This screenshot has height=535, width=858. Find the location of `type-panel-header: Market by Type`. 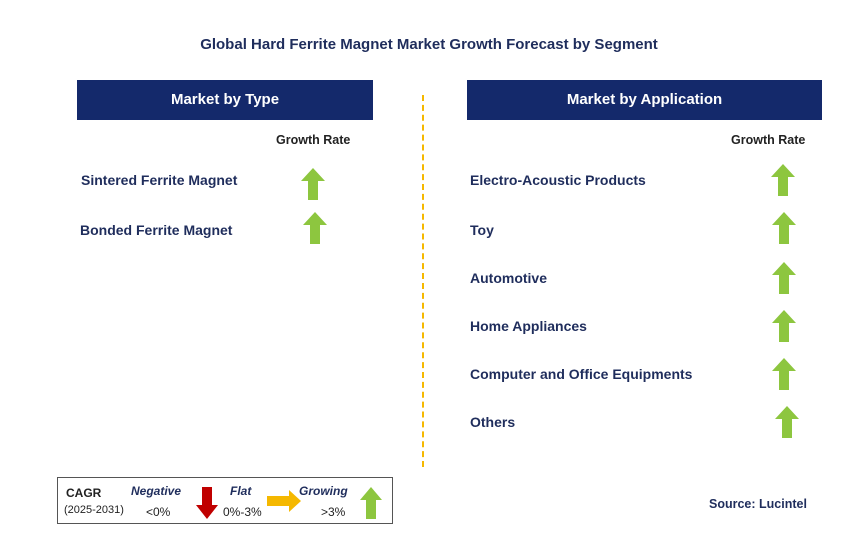

type-panel-header: Market by Type is located at coordinates (225, 100).